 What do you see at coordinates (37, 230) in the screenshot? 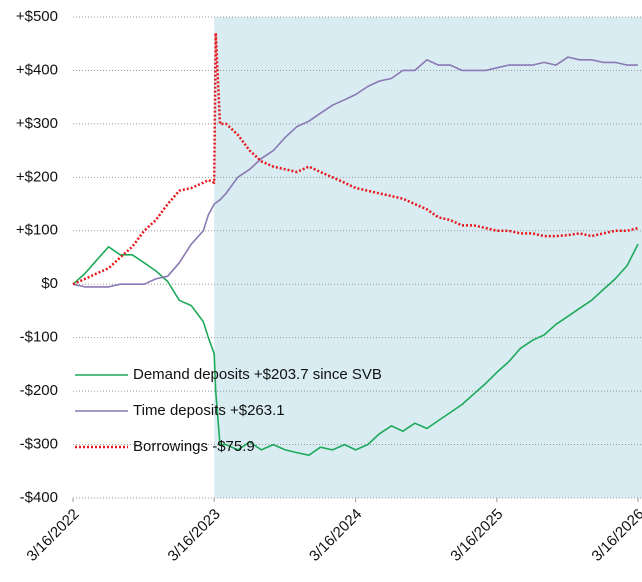
I see `y-tick-label: +$100` at bounding box center [37, 230].